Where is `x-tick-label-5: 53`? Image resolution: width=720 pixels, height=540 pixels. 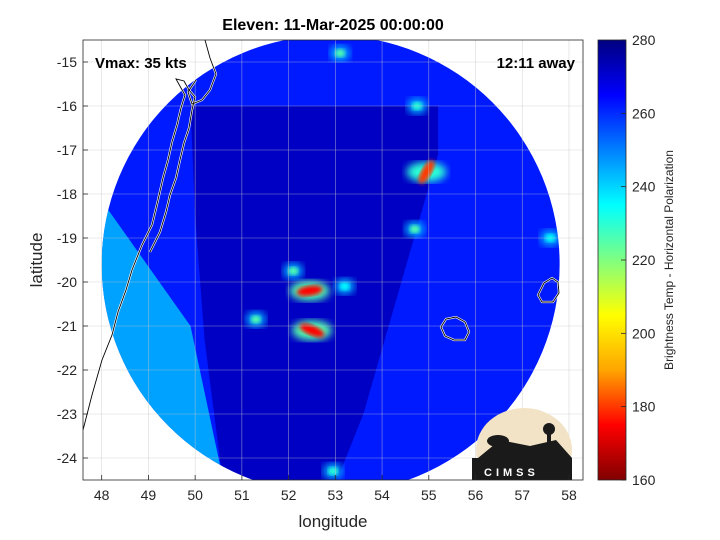 x-tick-label-5: 53 is located at coordinates (336, 495).